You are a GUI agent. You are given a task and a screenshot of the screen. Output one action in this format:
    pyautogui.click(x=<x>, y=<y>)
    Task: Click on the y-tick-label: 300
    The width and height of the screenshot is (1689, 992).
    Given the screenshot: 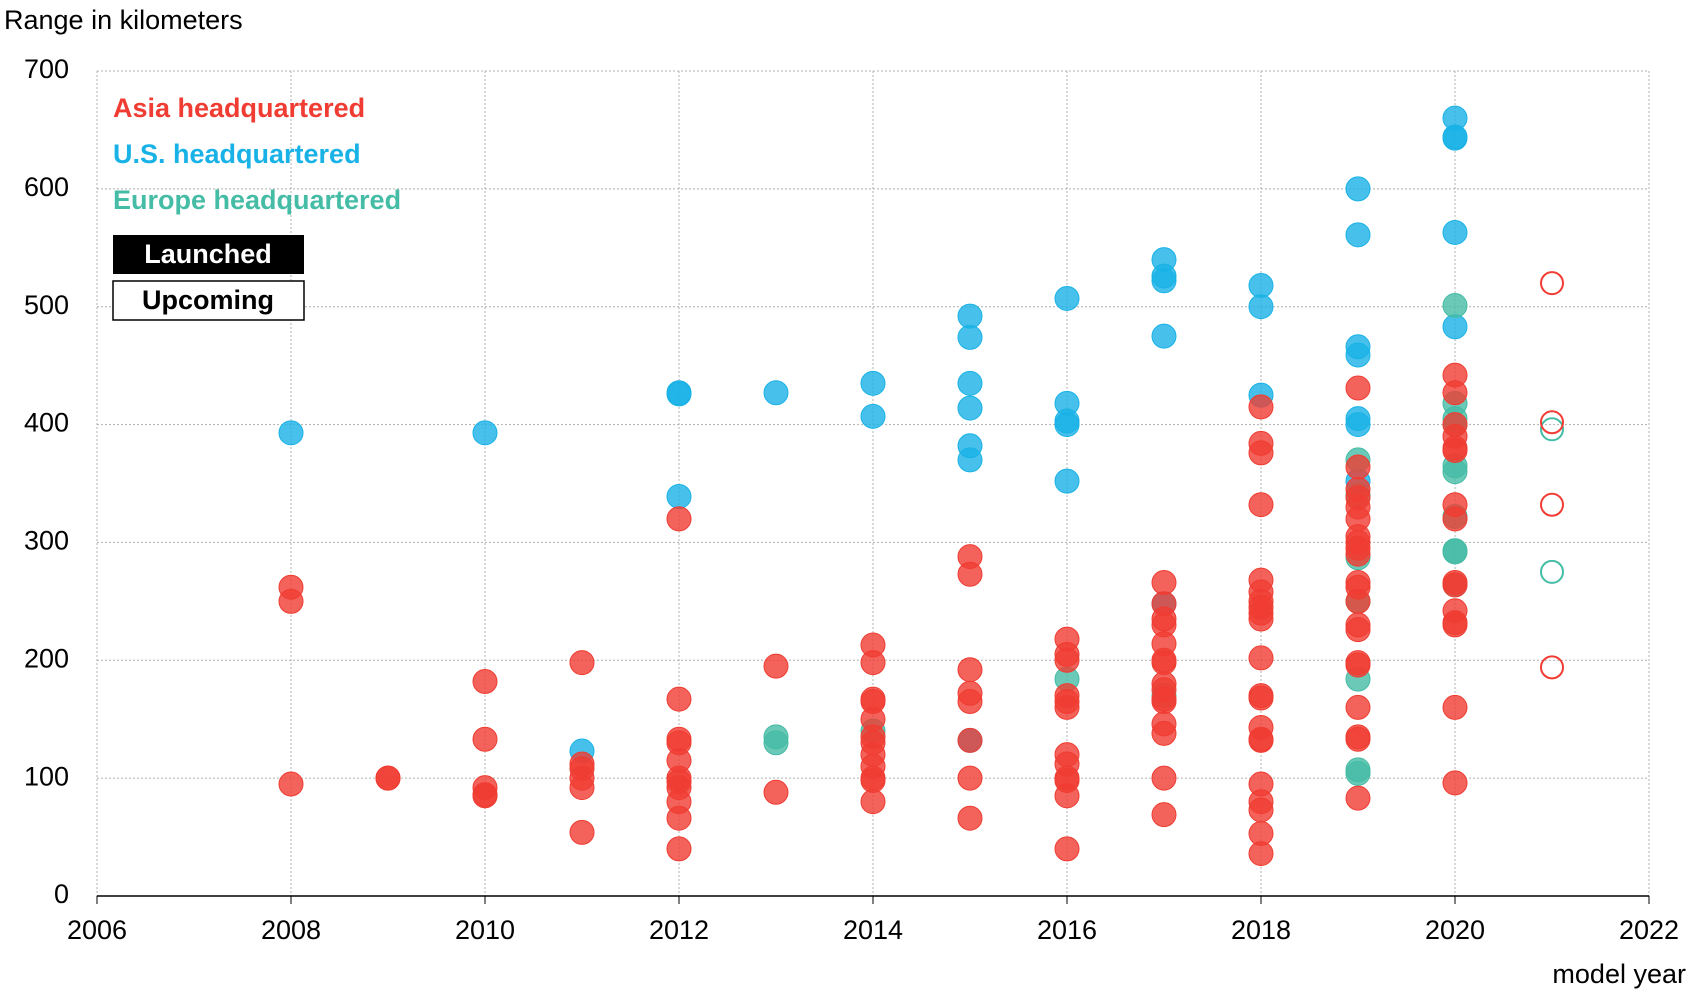 What is the action you would take?
    pyautogui.click(x=46, y=541)
    